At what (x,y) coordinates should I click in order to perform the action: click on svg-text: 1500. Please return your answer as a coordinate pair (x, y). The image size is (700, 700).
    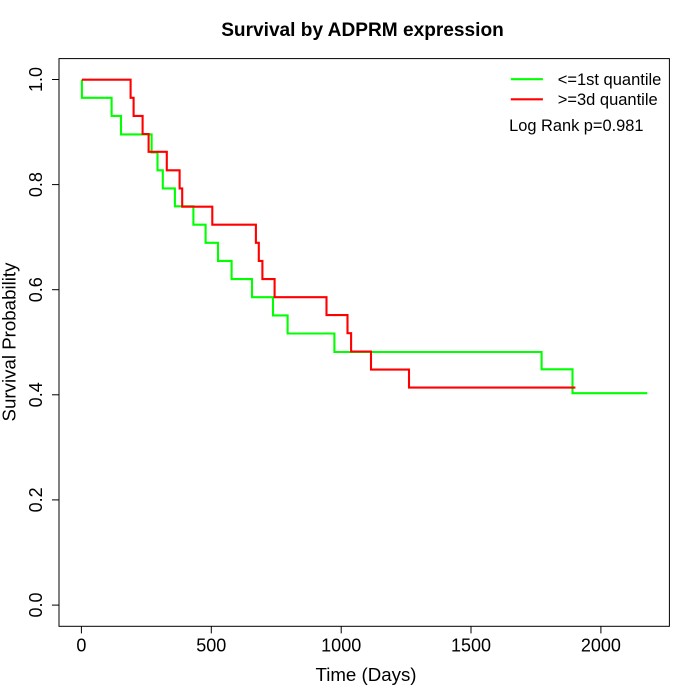
    Looking at the image, I should click on (471, 646).